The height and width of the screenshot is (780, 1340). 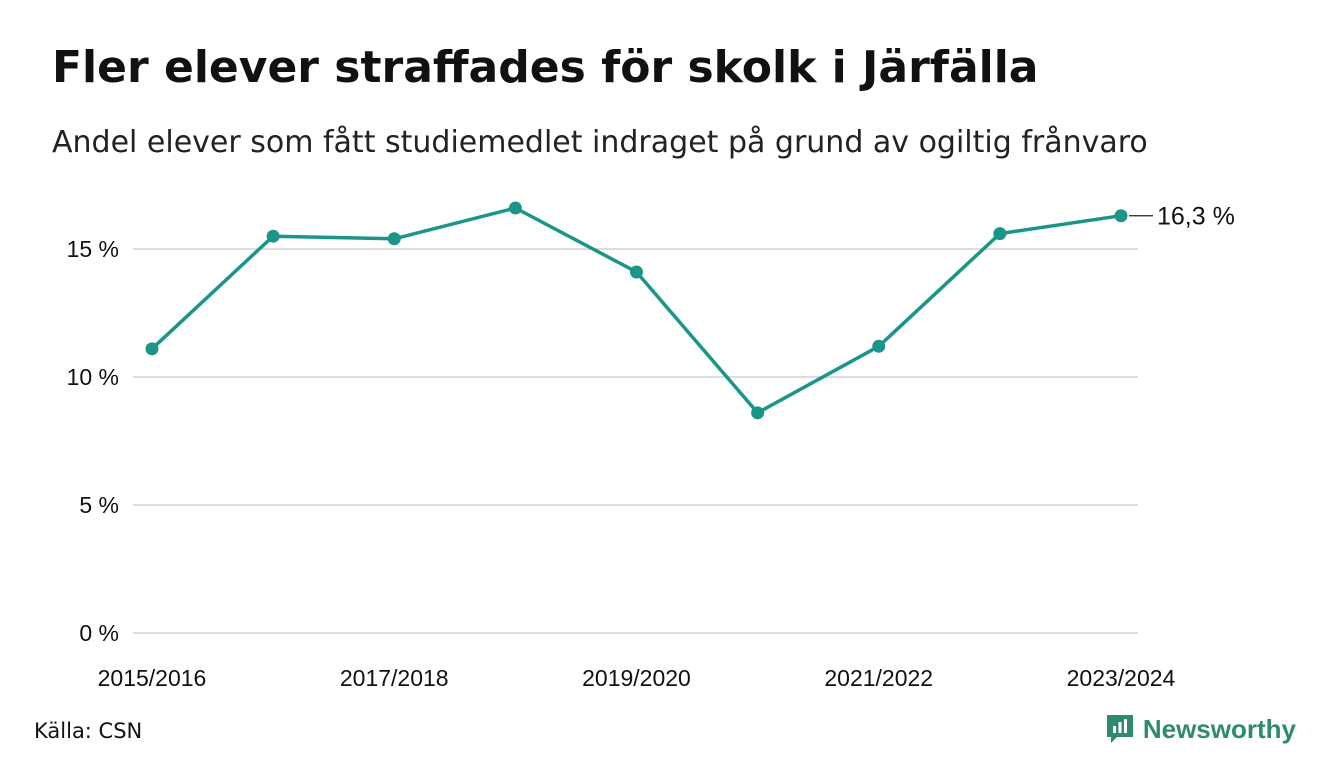 What do you see at coordinates (93, 377) in the screenshot?
I see `y-tick-label: 10 %` at bounding box center [93, 377].